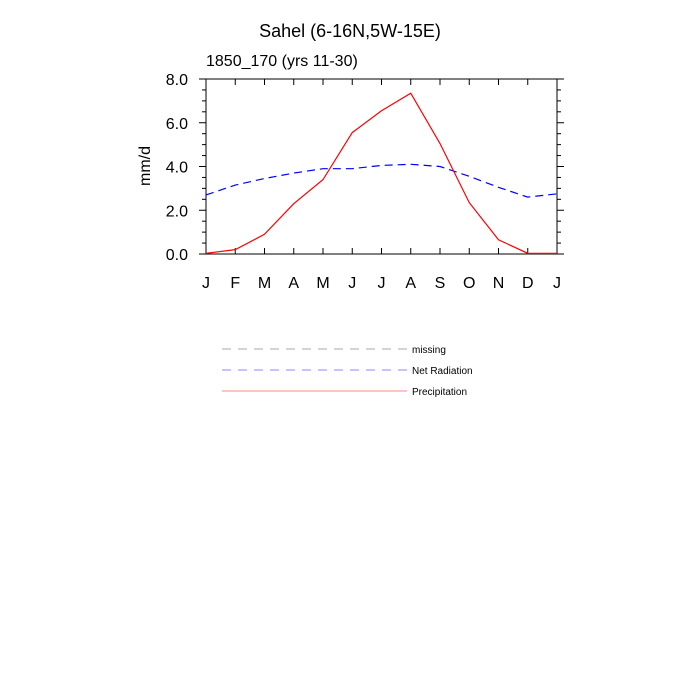  Describe the element at coordinates (347, 371) in the screenshot. I see `legend: missing Net Radiation Precipitation` at that location.